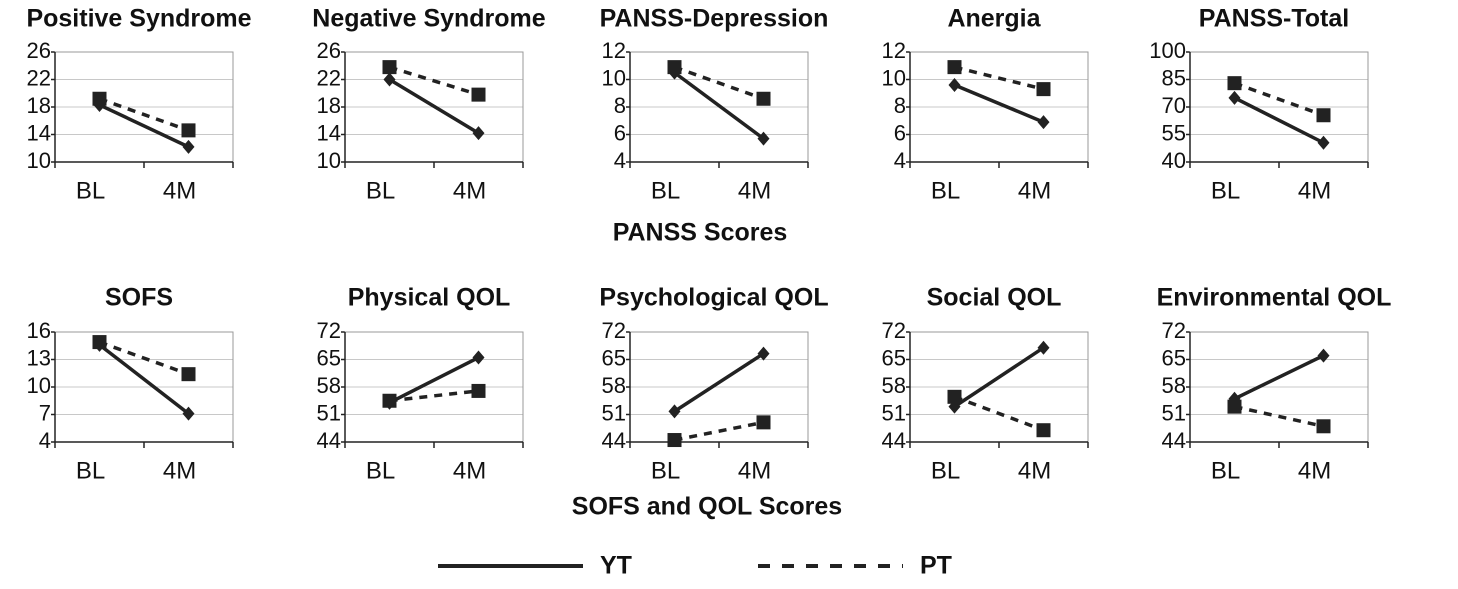  I want to click on y-tick-label: 13, so click(39, 357).